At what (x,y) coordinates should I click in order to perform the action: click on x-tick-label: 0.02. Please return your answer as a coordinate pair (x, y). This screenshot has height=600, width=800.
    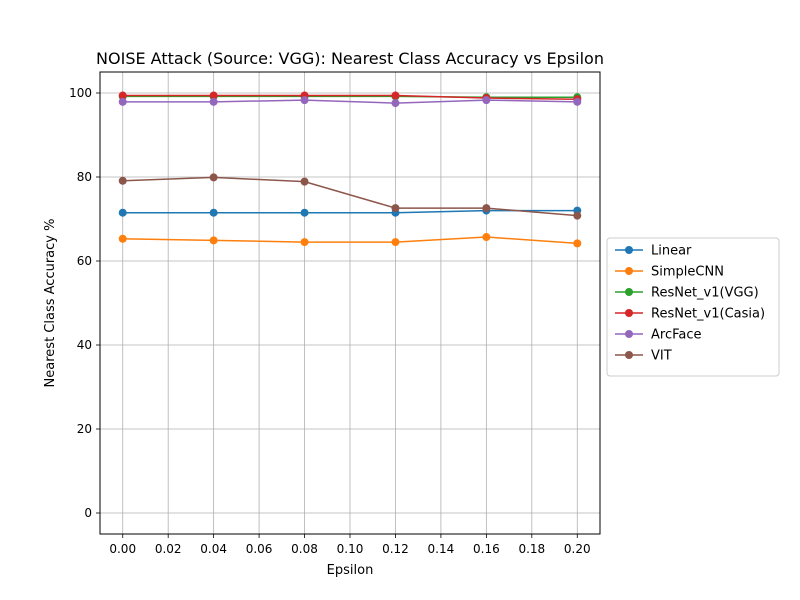
    Looking at the image, I should click on (168, 549).